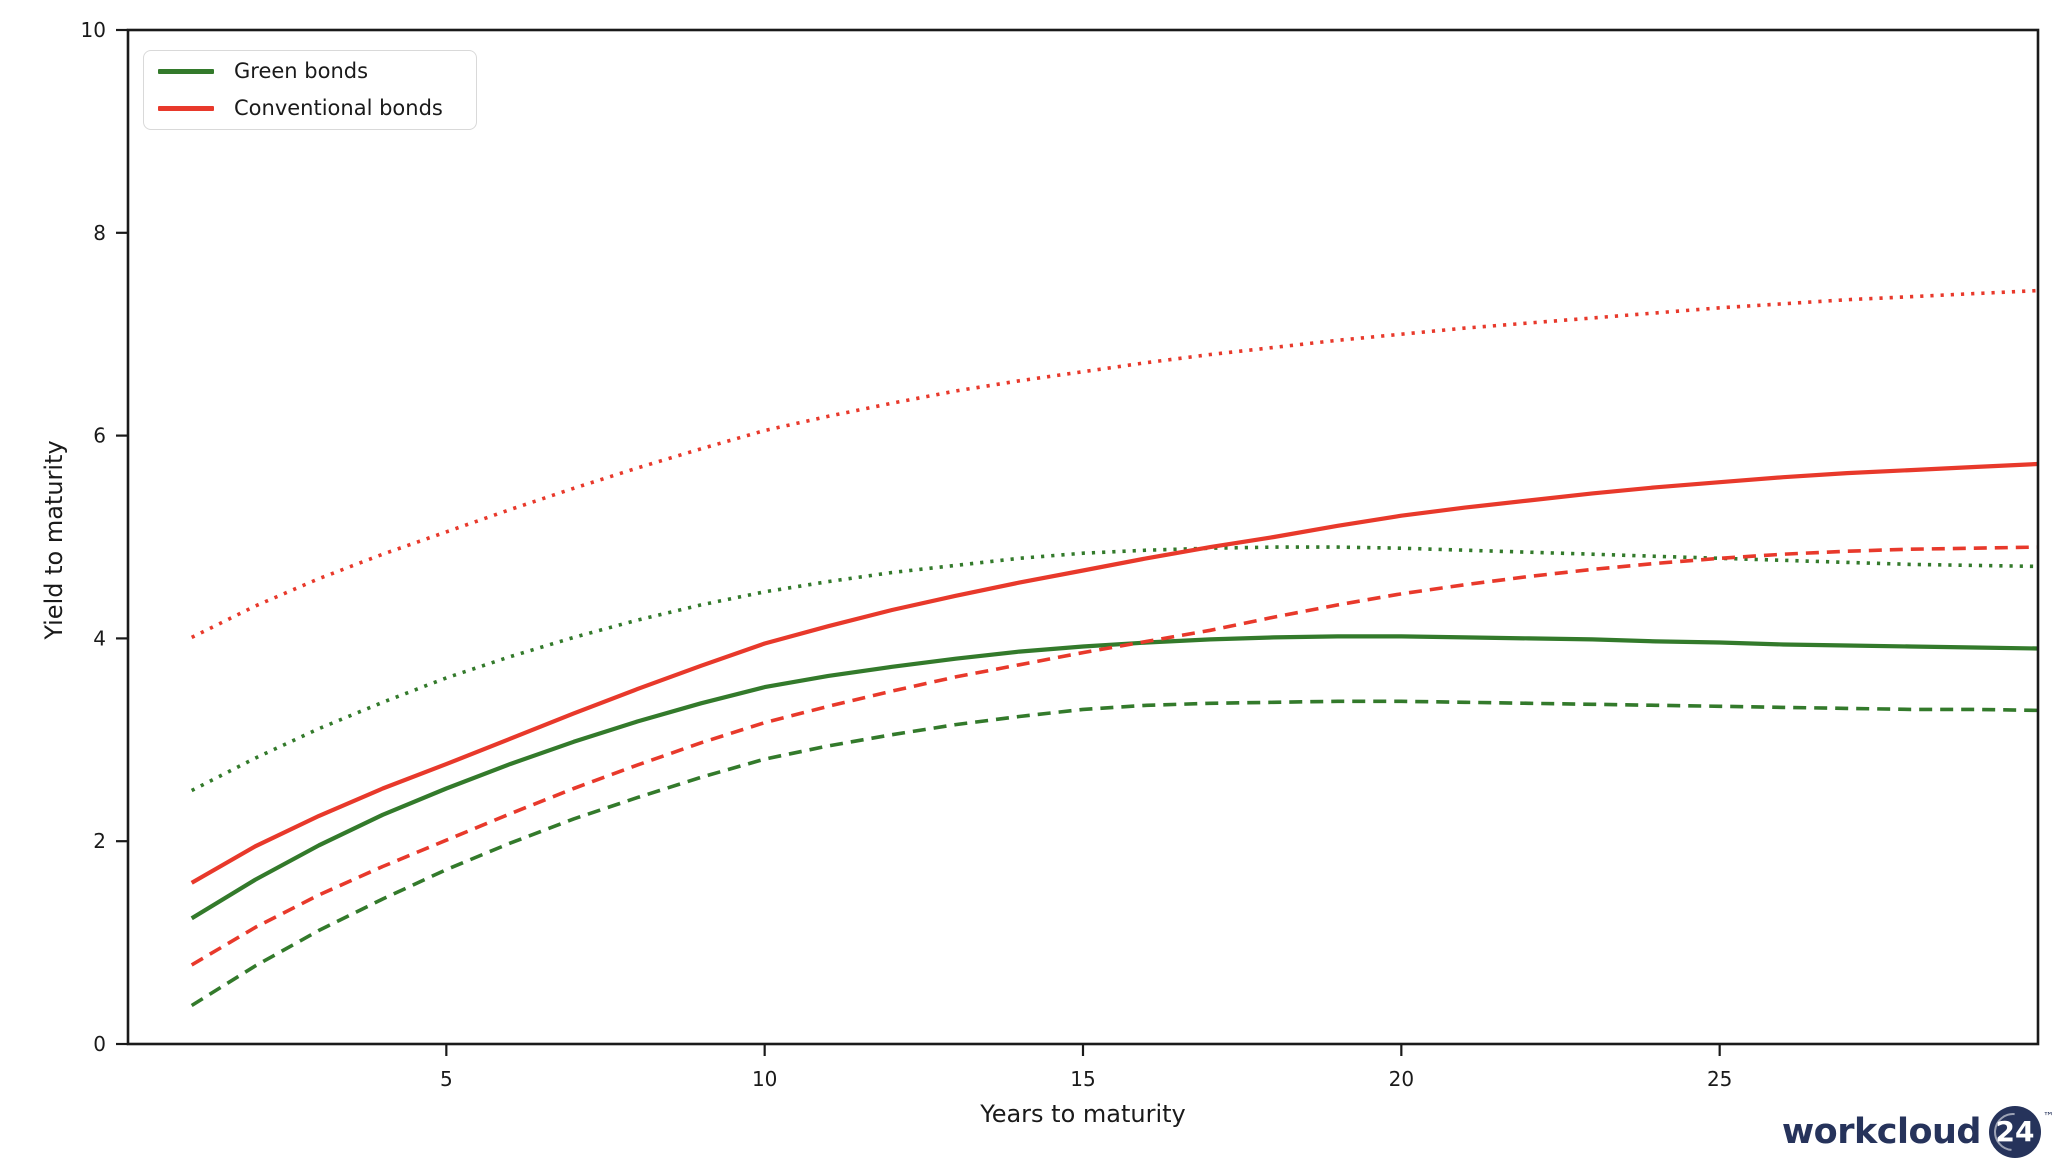 Image resolution: width=2062 pixels, height=1160 pixels. What do you see at coordinates (310, 90) in the screenshot?
I see `legend: Green bonds Conventional bonds` at bounding box center [310, 90].